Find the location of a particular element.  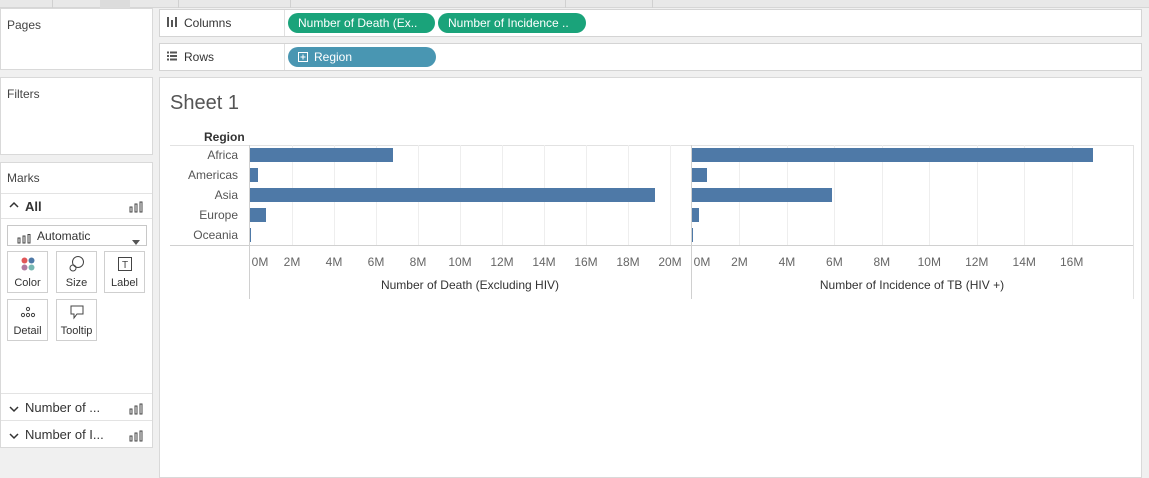

toolbar-tab-active is located at coordinates (115, 4).